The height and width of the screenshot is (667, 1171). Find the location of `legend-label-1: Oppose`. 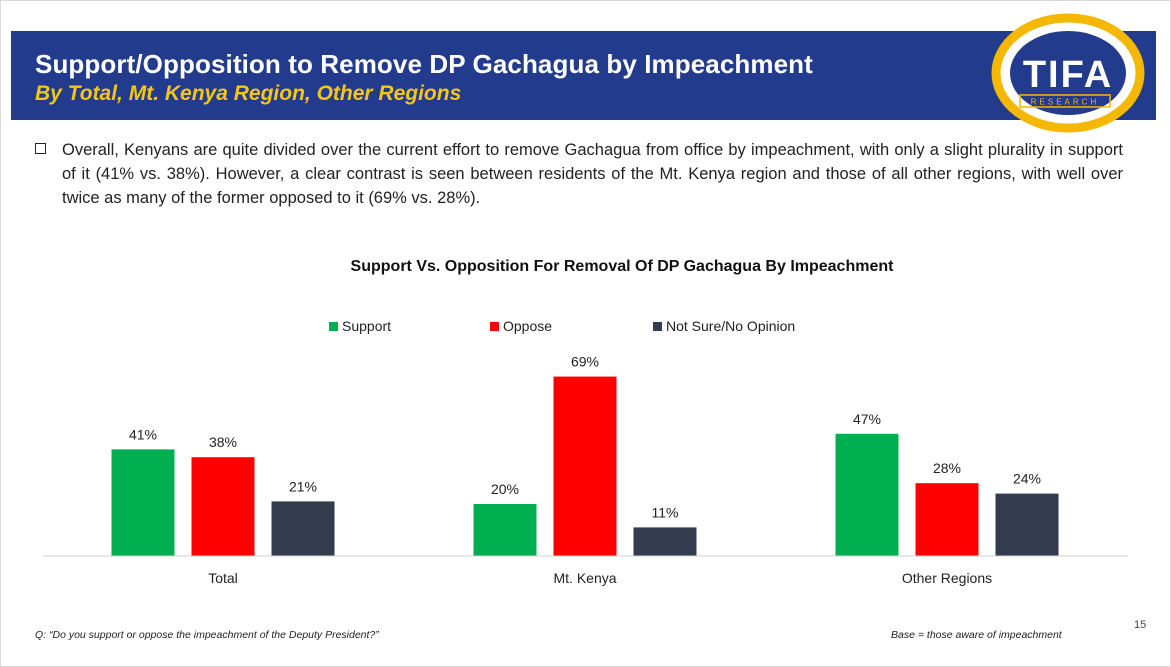

legend-label-1: Oppose is located at coordinates (527, 326).